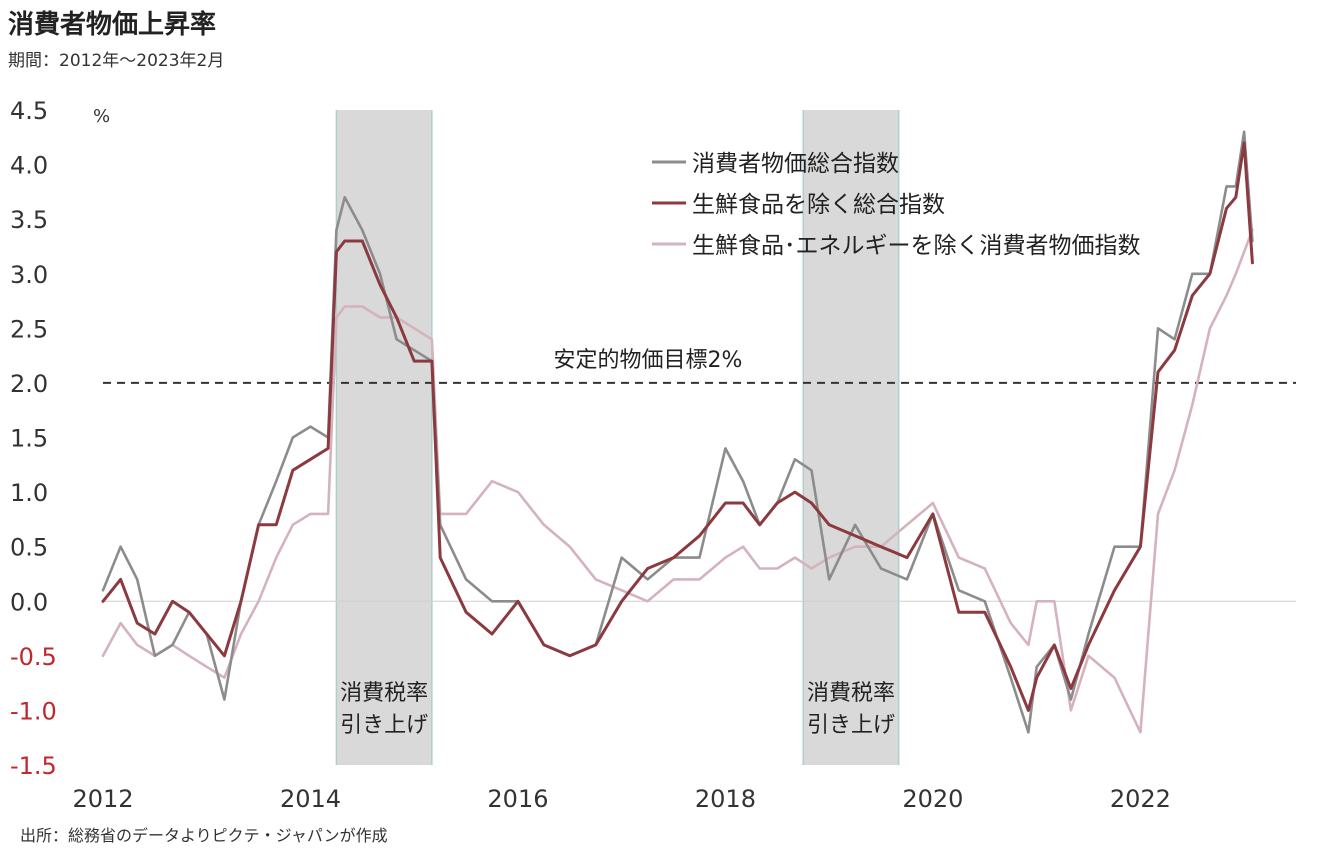  I want to click on y-tick-label-7: 1.0, so click(29, 493).